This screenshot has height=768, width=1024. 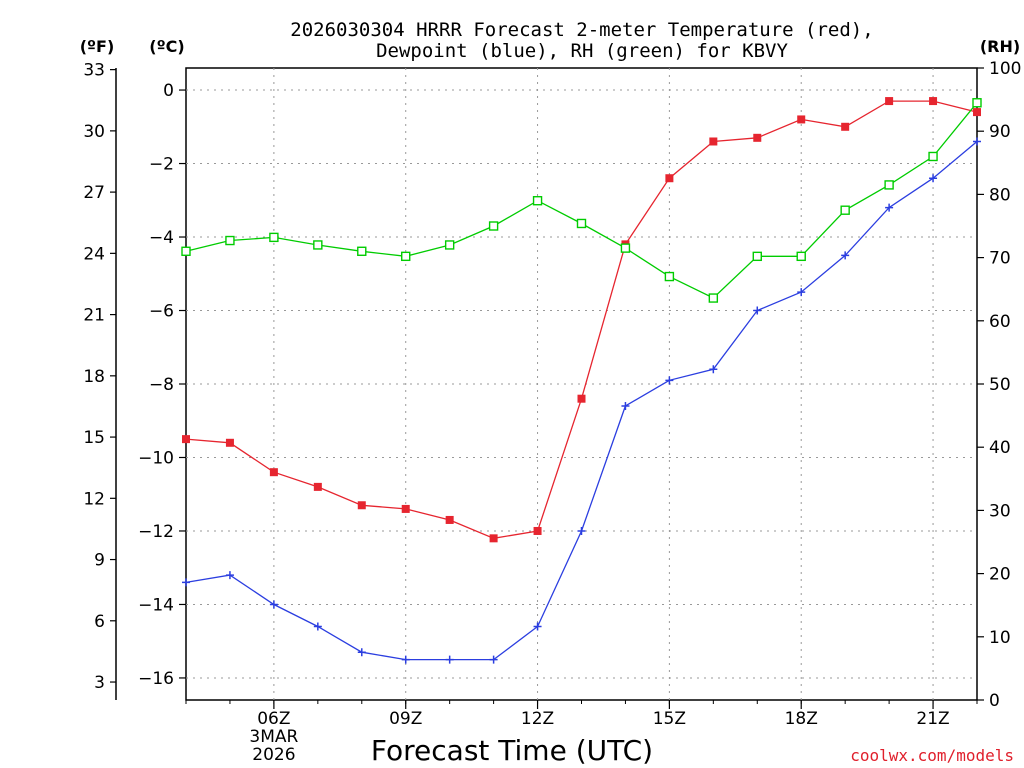 What do you see at coordinates (1000, 511) in the screenshot?
I see `rh-tick-label: 30` at bounding box center [1000, 511].